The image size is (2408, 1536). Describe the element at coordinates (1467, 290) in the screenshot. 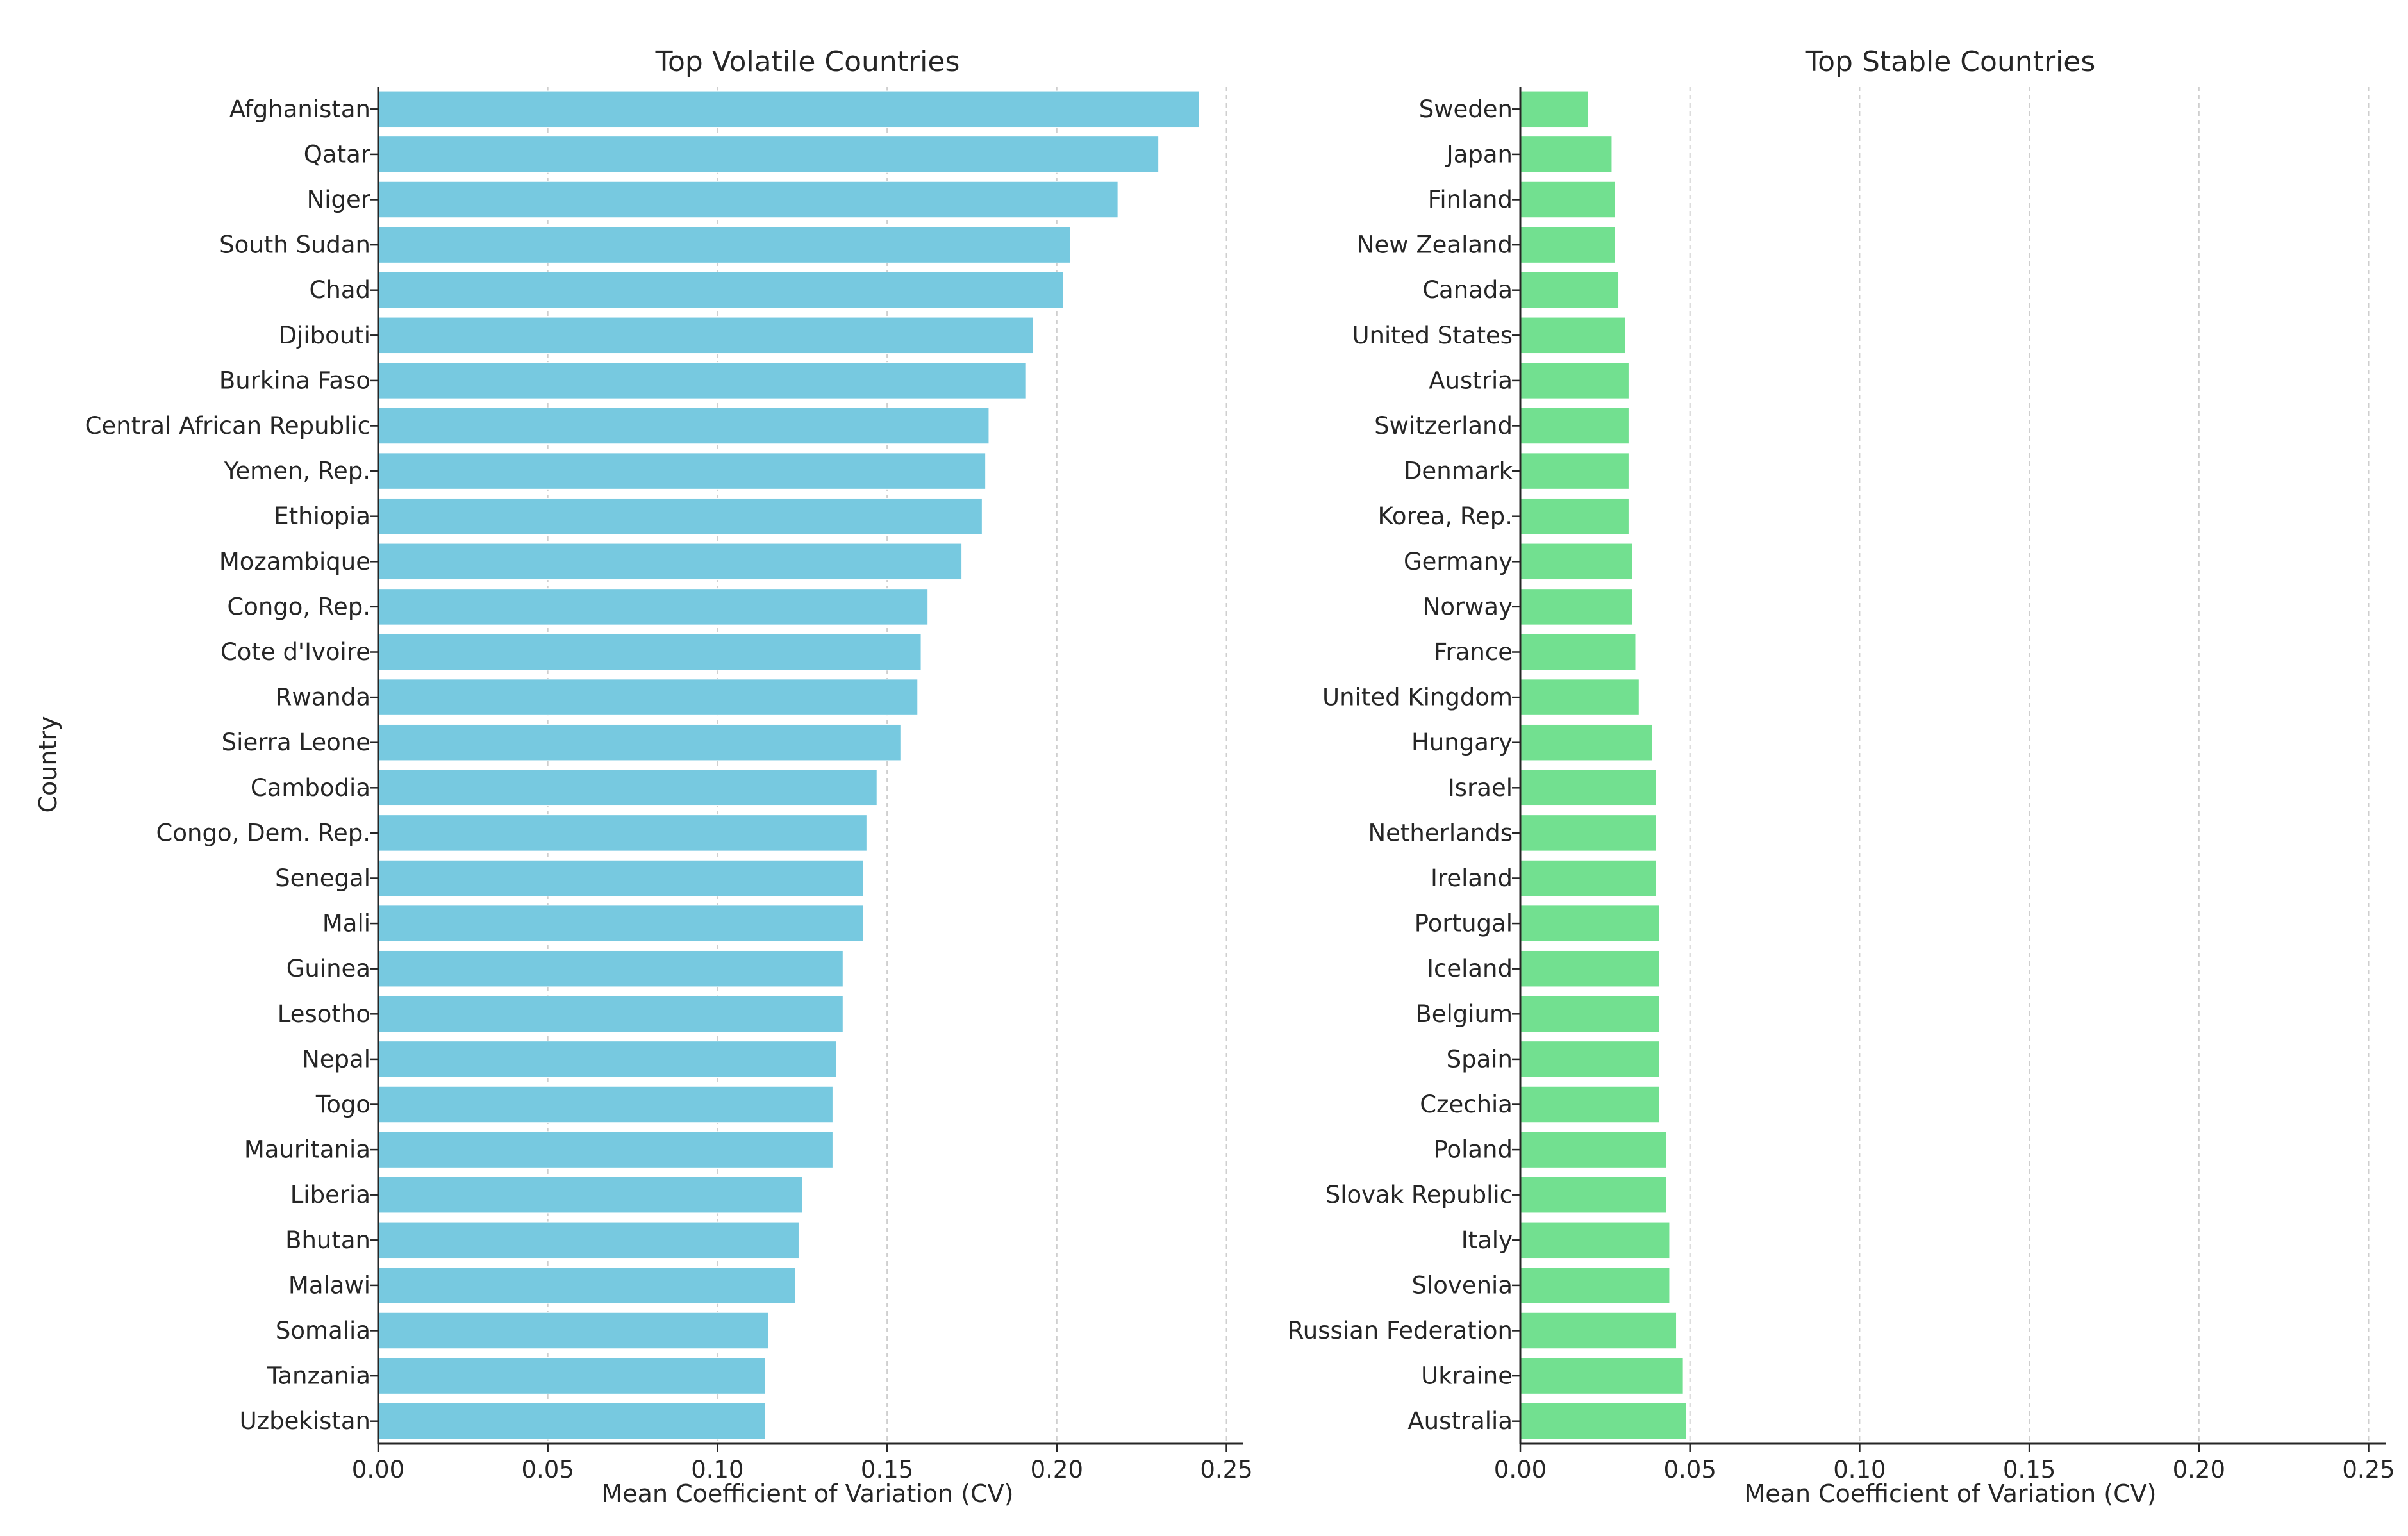

I see `y-tick-label: Canada` at that location.